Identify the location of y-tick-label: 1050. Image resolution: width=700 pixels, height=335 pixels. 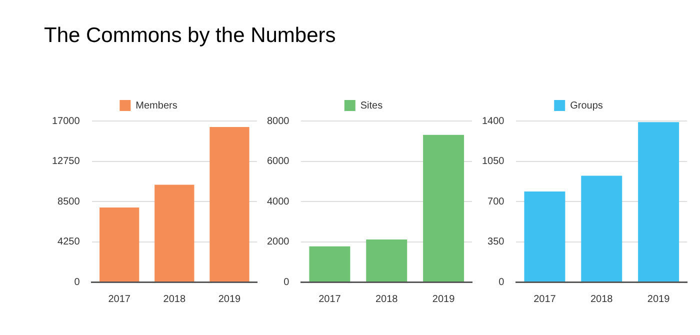
(493, 161).